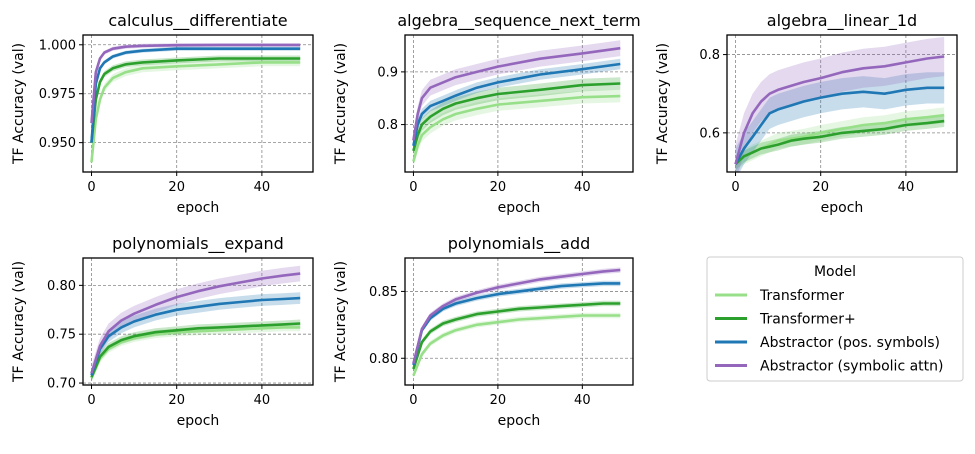 This screenshot has height=454, width=975. What do you see at coordinates (57, 143) in the screenshot?
I see `y-tick-label: 0.950` at bounding box center [57, 143].